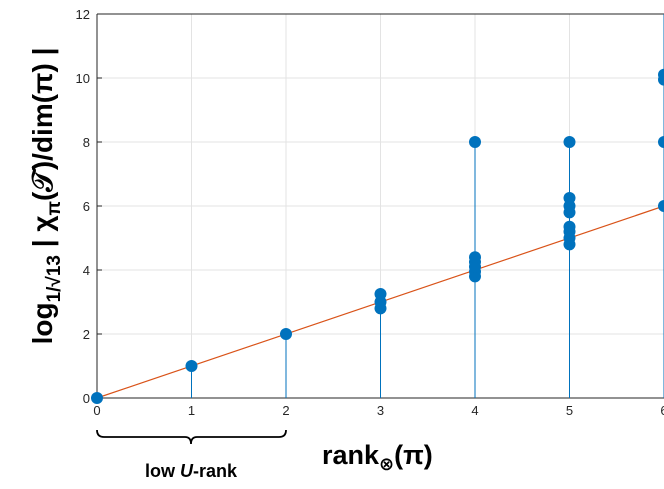  Describe the element at coordinates (83, 14) in the screenshot. I see `y-tick-label: 12` at that location.